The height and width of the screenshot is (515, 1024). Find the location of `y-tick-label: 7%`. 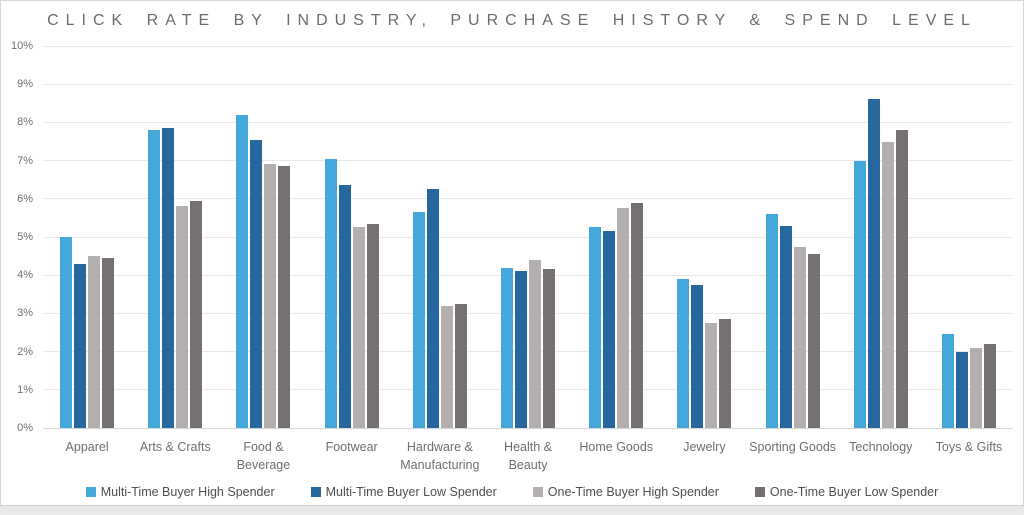

y-tick-label: 7% is located at coordinates (25, 160).